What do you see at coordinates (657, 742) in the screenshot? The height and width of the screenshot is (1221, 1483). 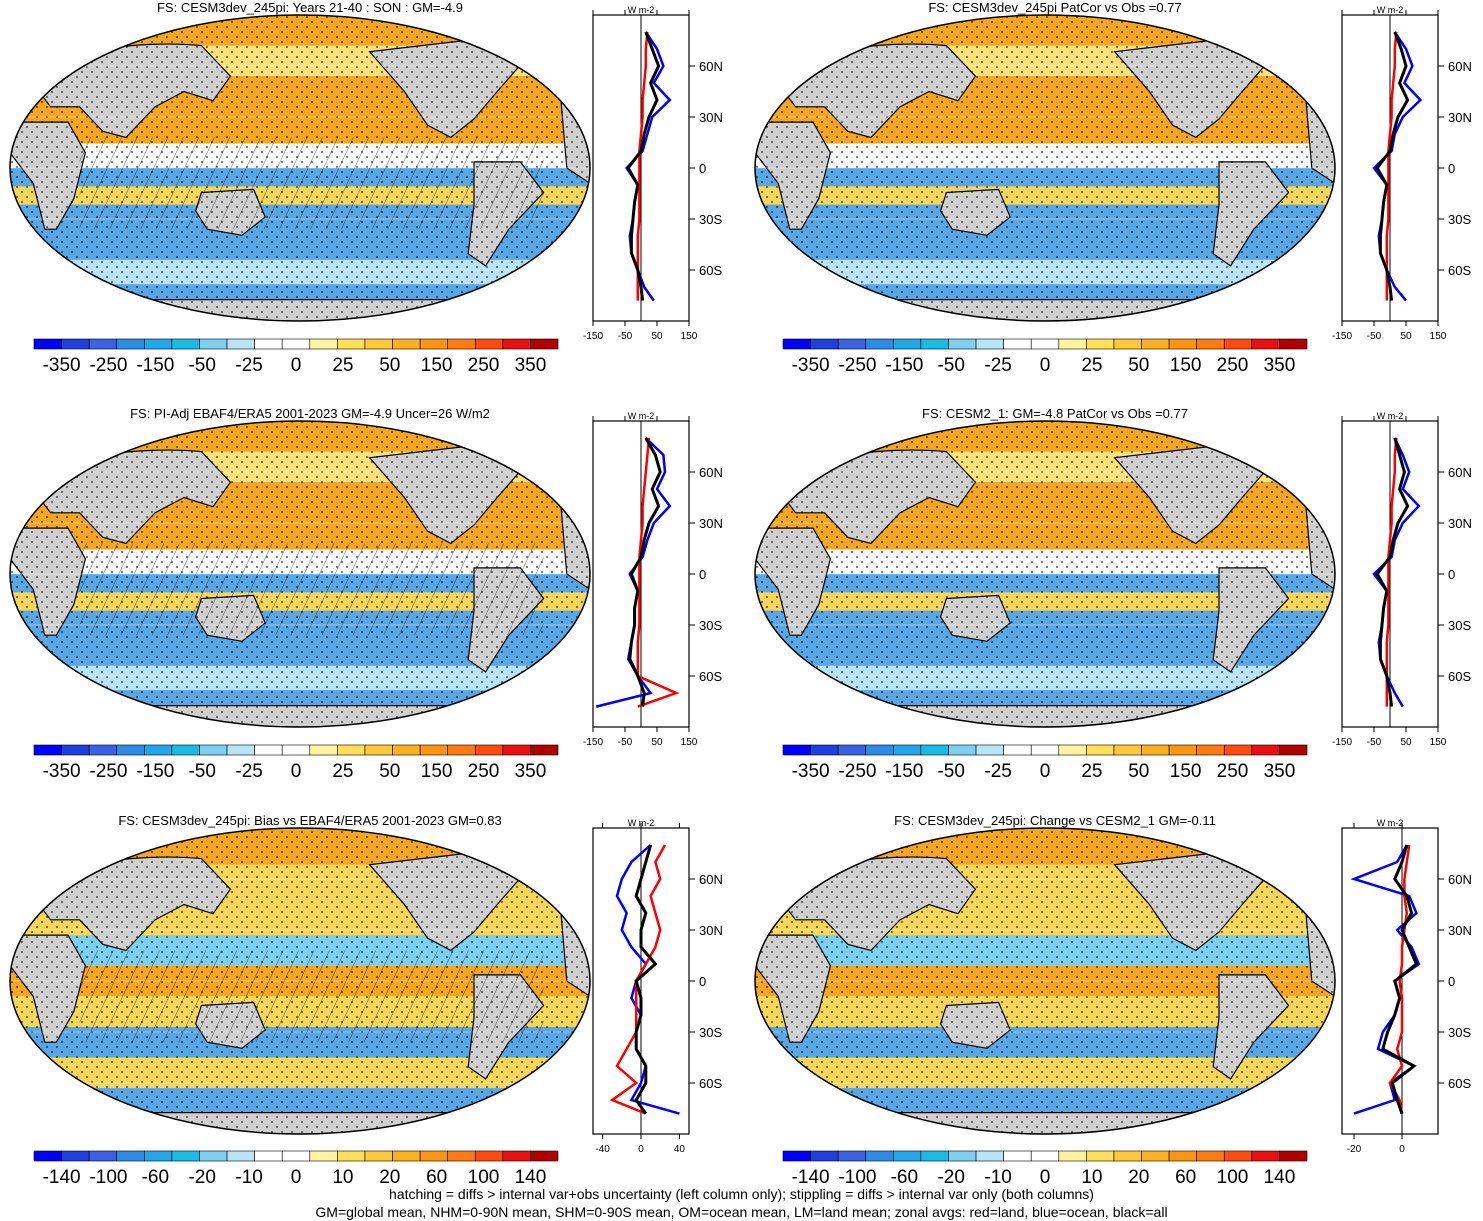 I see `zonal-xtick-label: 50` at bounding box center [657, 742].